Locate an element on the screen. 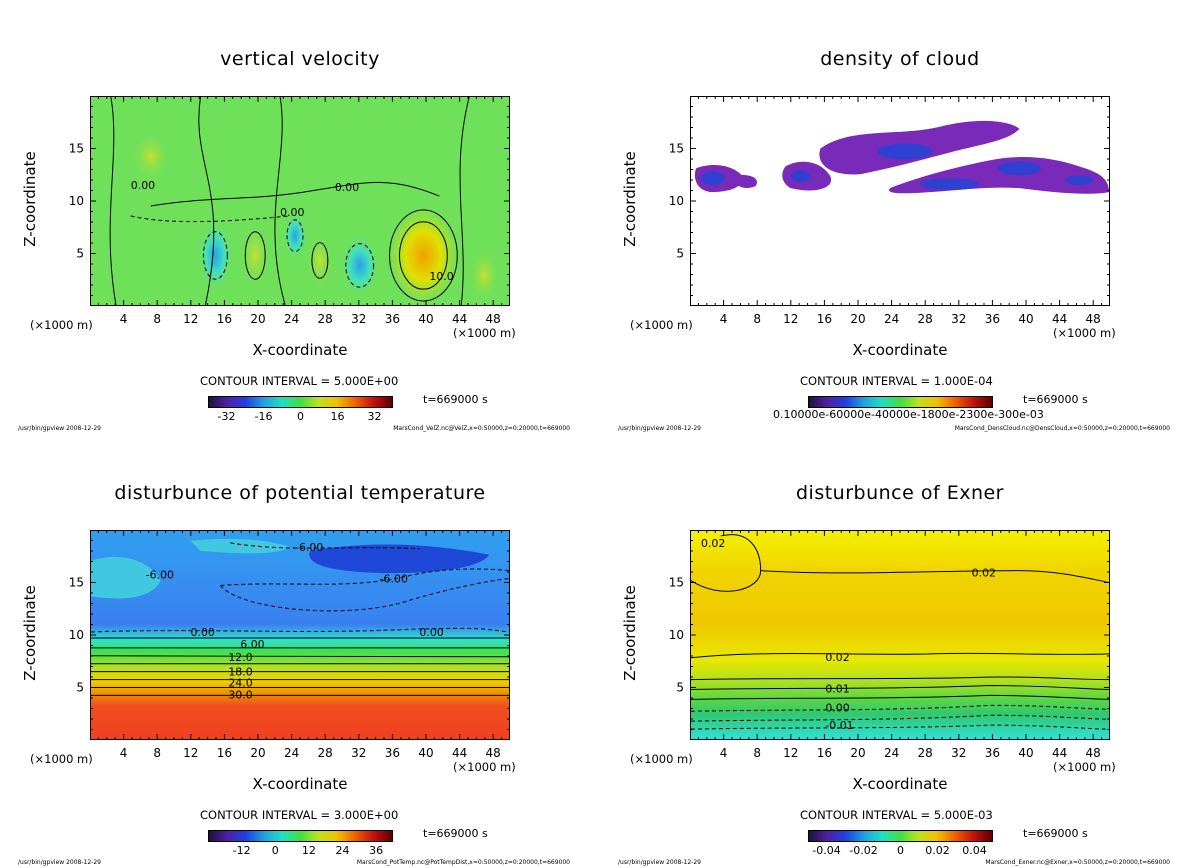 The image size is (1200, 868). contour-interval: CONTOUR INTERVAL = 3.000E+00 is located at coordinates (299, 815).